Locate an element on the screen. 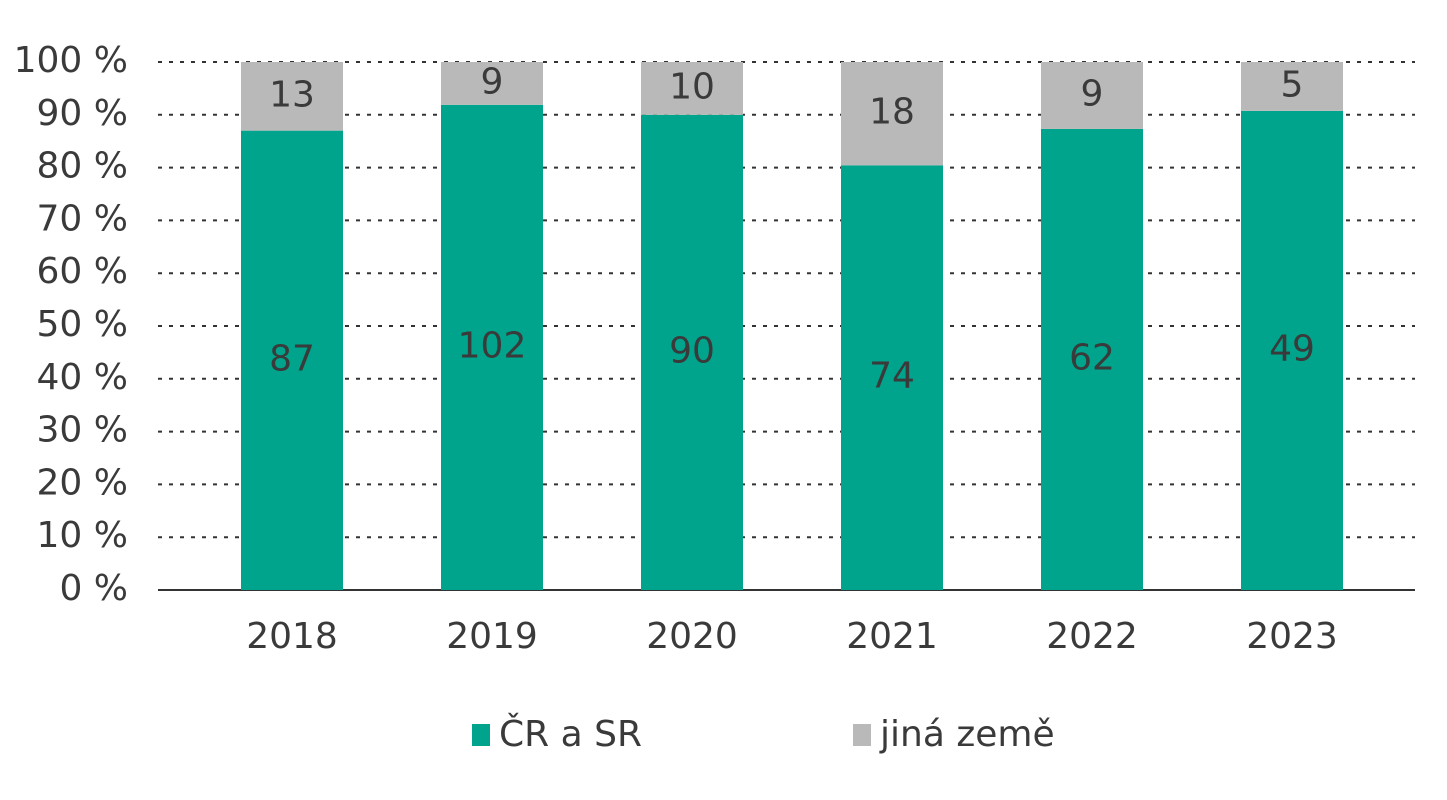  data-label: 74 is located at coordinates (892, 376).